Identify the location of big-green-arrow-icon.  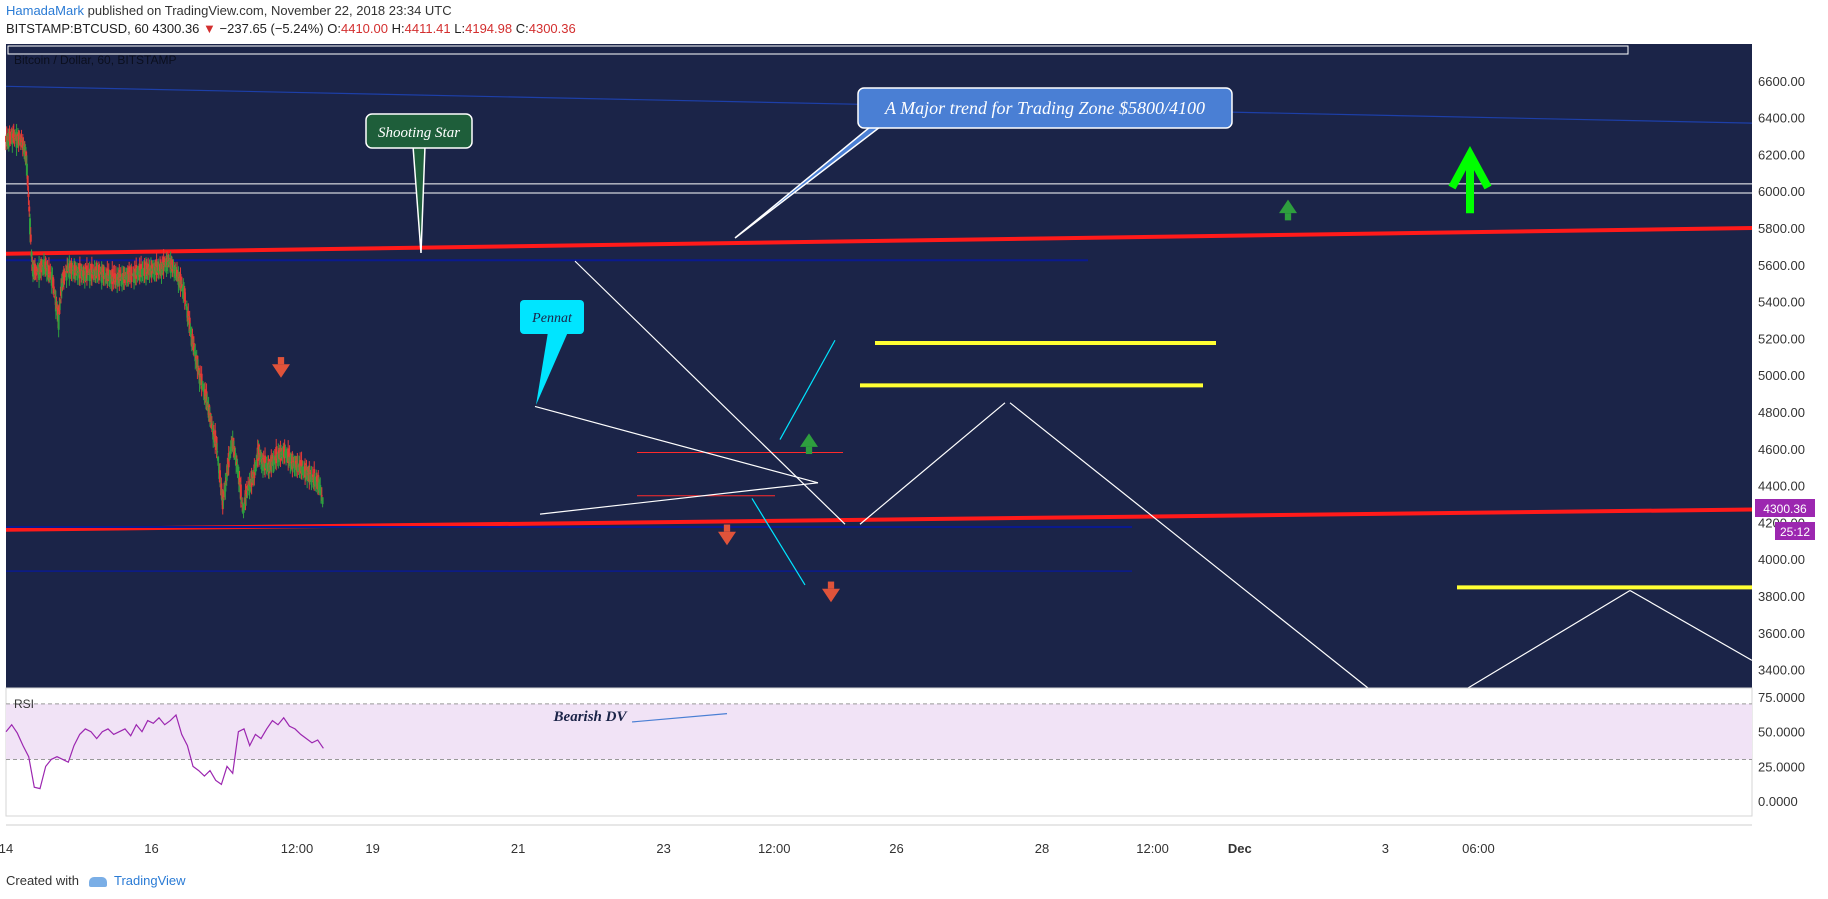
(1470, 180).